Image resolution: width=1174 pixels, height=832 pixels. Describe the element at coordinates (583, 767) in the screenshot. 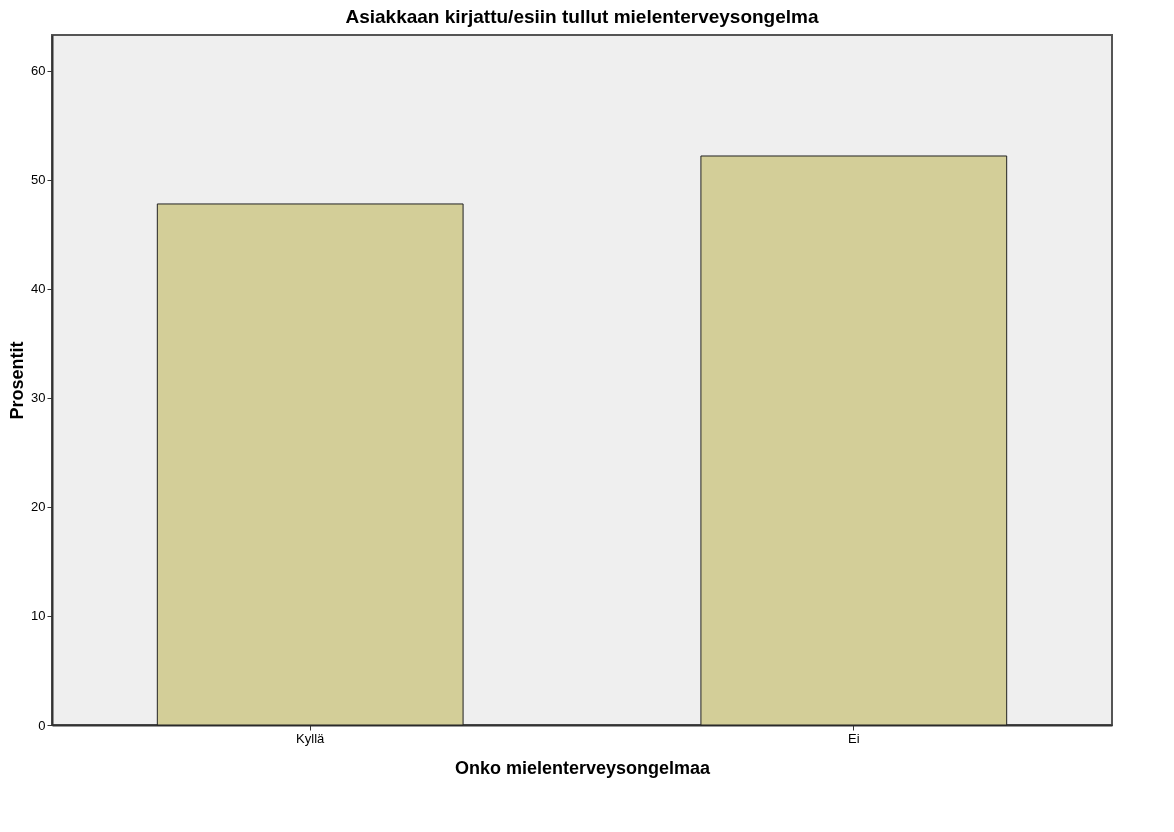

I see `x-axis-title: Onko mielenterveysongelmaa` at that location.